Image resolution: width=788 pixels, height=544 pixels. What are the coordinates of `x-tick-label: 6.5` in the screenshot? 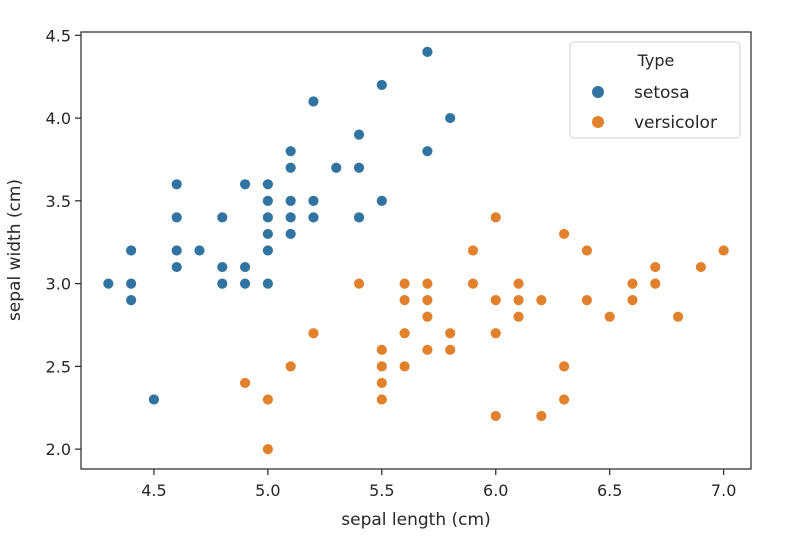 It's located at (609, 490).